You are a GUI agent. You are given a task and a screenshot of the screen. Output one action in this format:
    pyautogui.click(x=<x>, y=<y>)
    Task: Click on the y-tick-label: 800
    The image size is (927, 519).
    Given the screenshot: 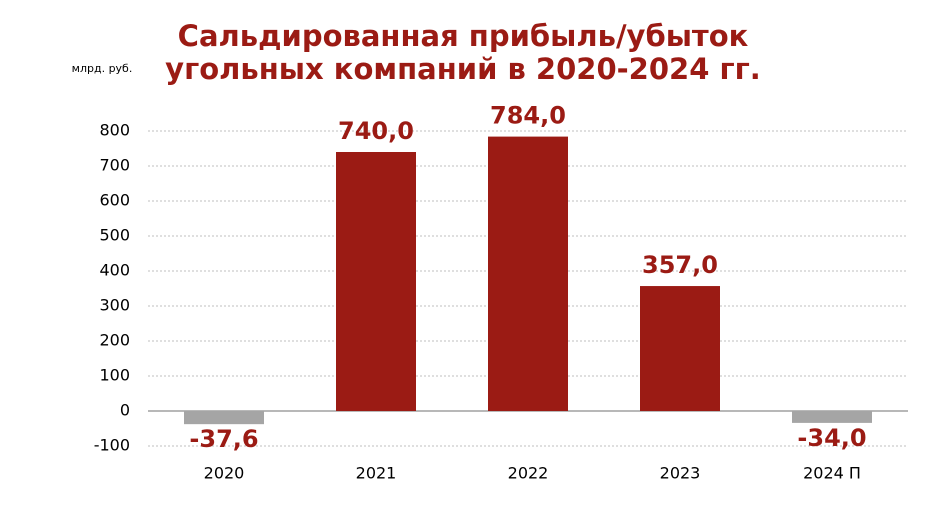 What is the action you would take?
    pyautogui.click(x=114, y=130)
    